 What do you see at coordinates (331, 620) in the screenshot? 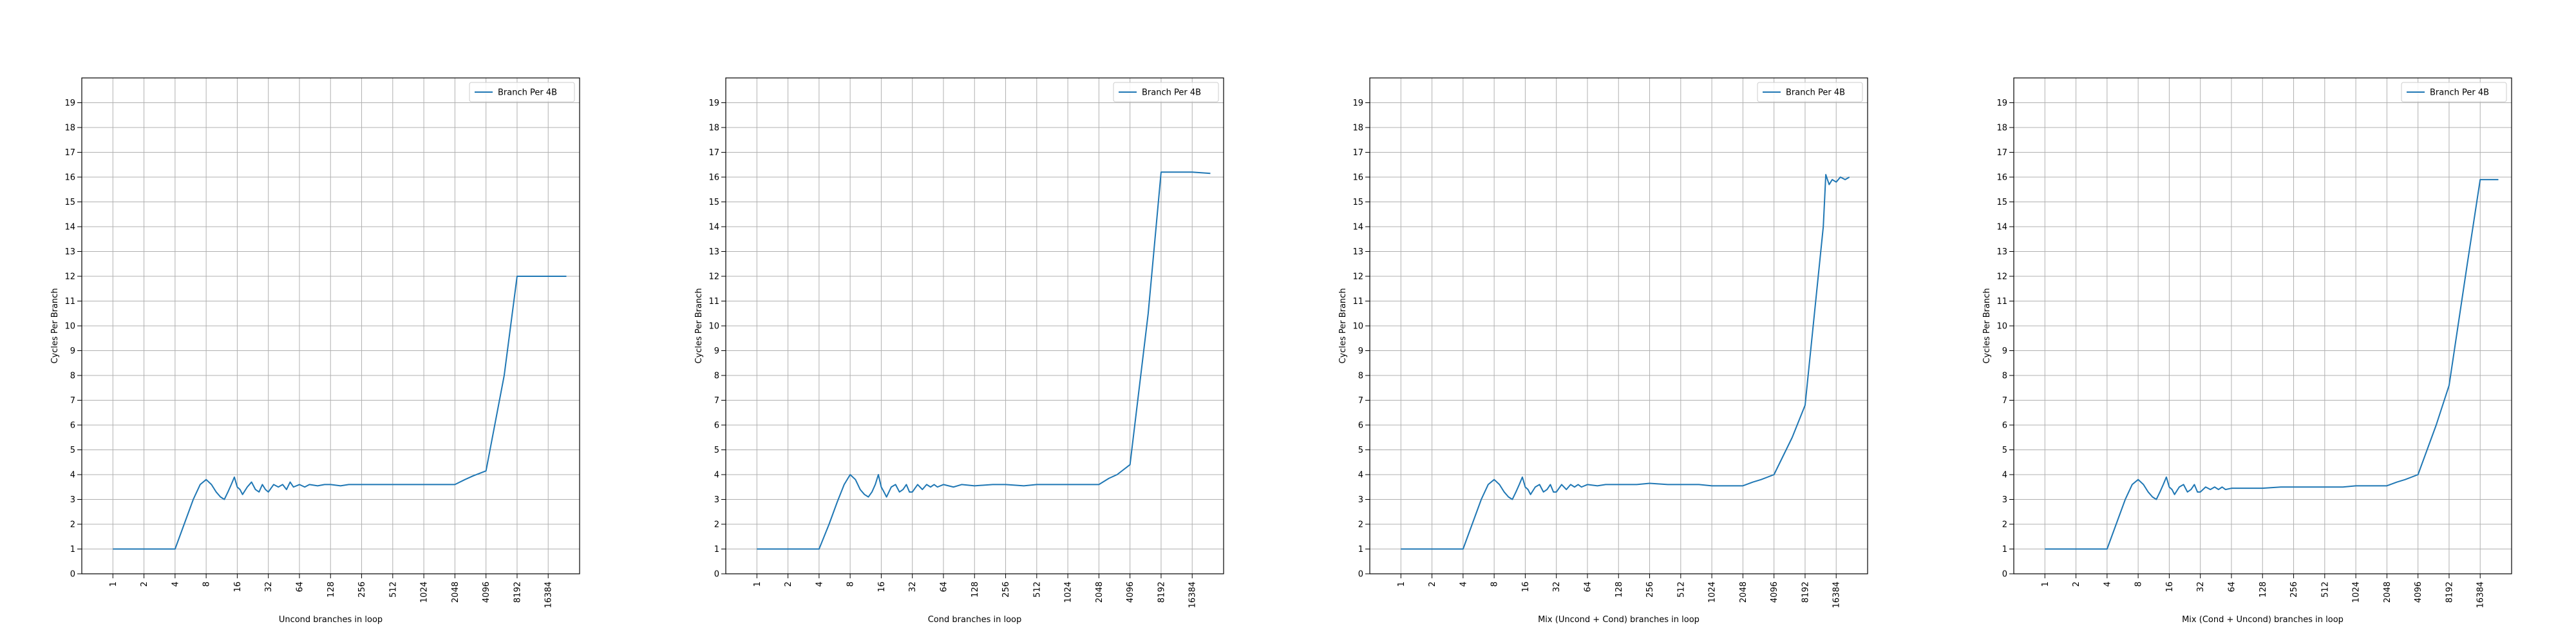
I see `x-axis-label: Uncond branches in loop` at bounding box center [331, 620].